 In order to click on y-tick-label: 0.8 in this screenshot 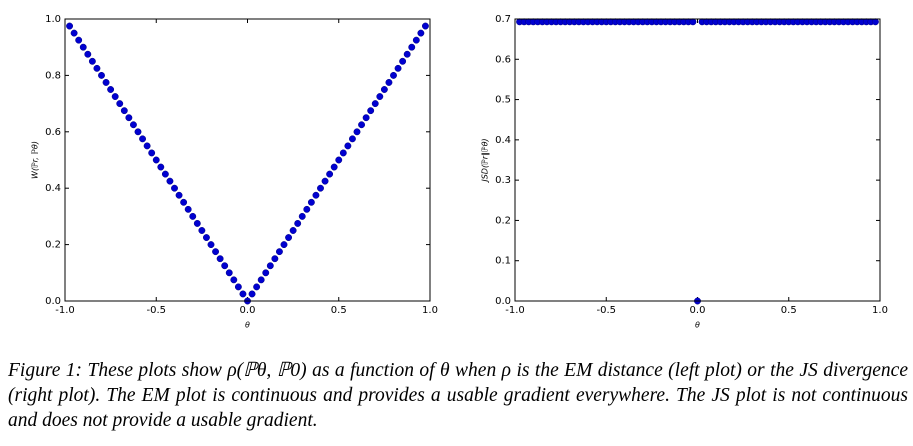, I will do `click(53, 75)`.